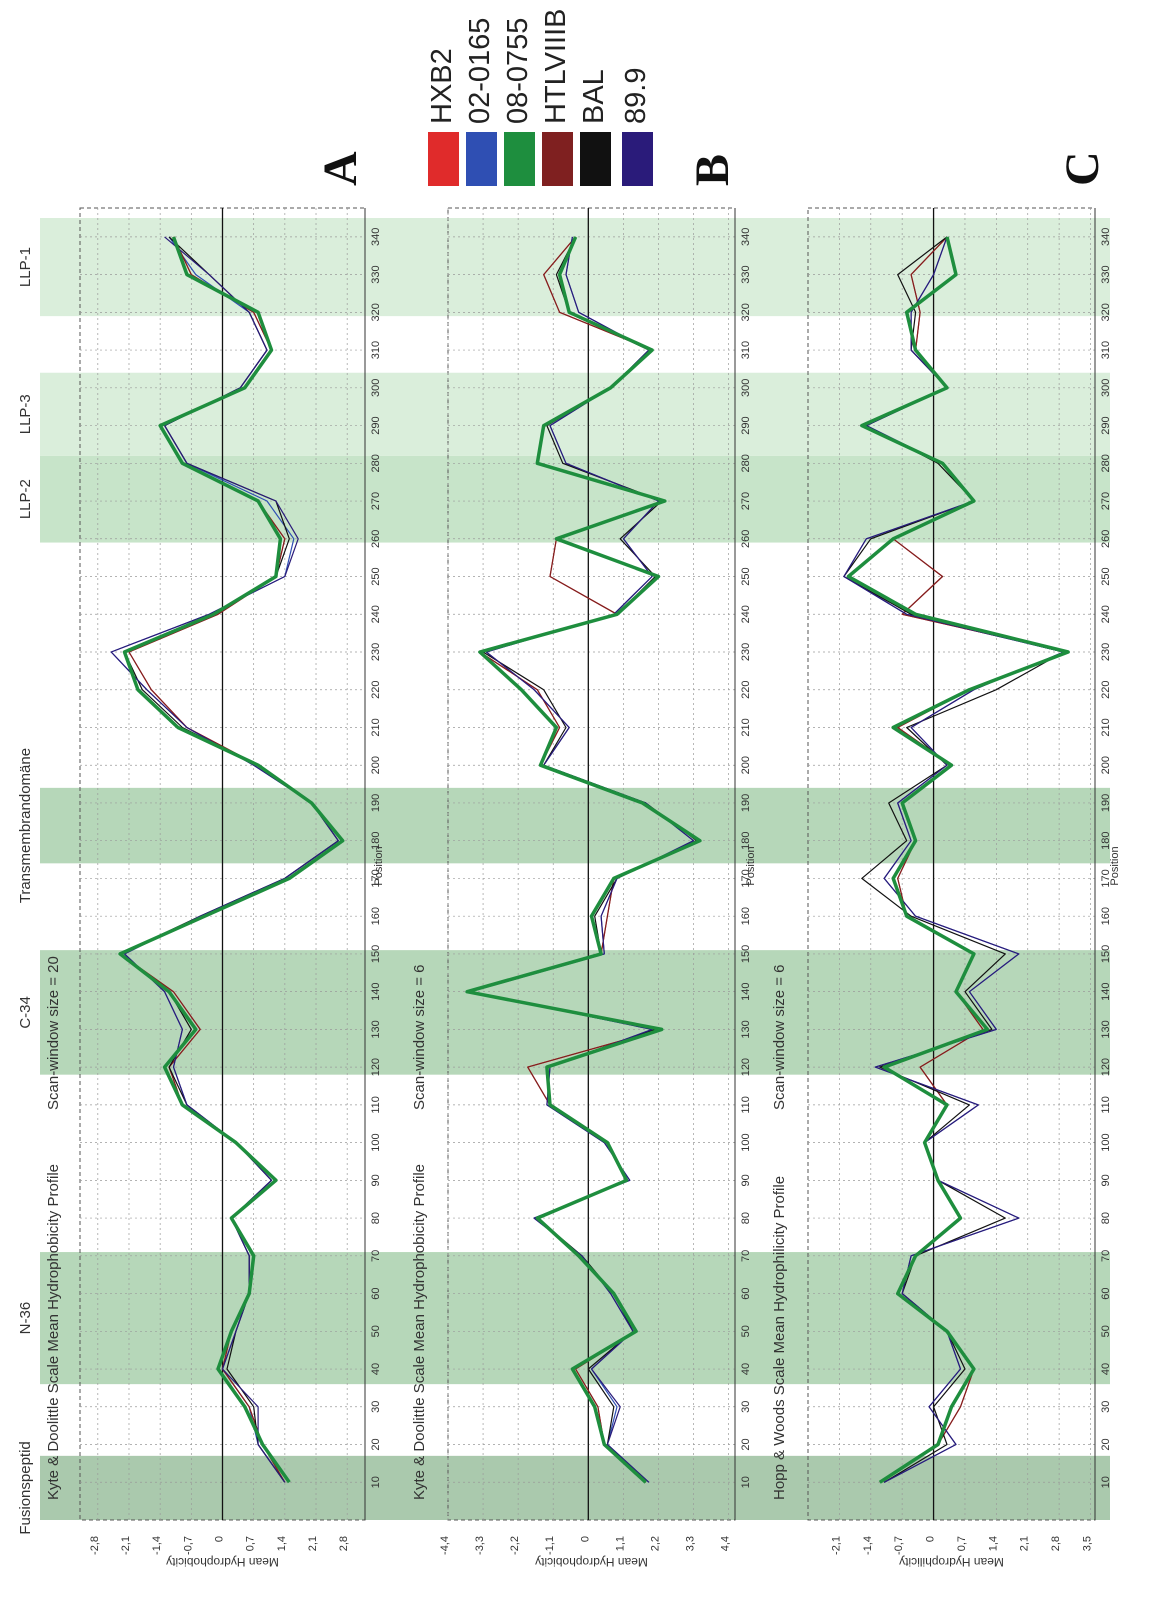 The width and height of the screenshot is (1169, 1614). Describe the element at coordinates (376, 463) in the screenshot. I see `x-tick-label: 280` at that location.